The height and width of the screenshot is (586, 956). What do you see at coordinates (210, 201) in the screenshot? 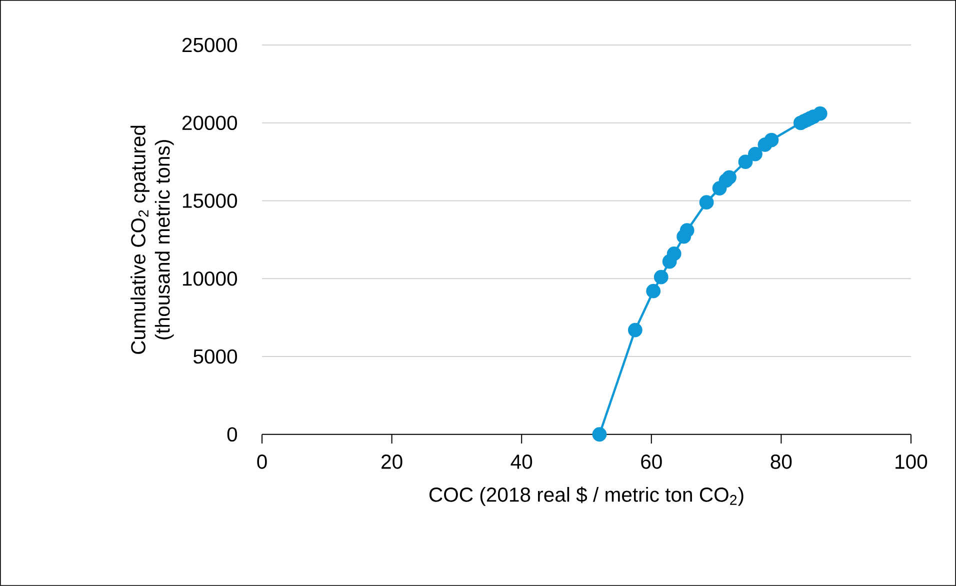
I see `y-tick-label: 15000` at bounding box center [210, 201].